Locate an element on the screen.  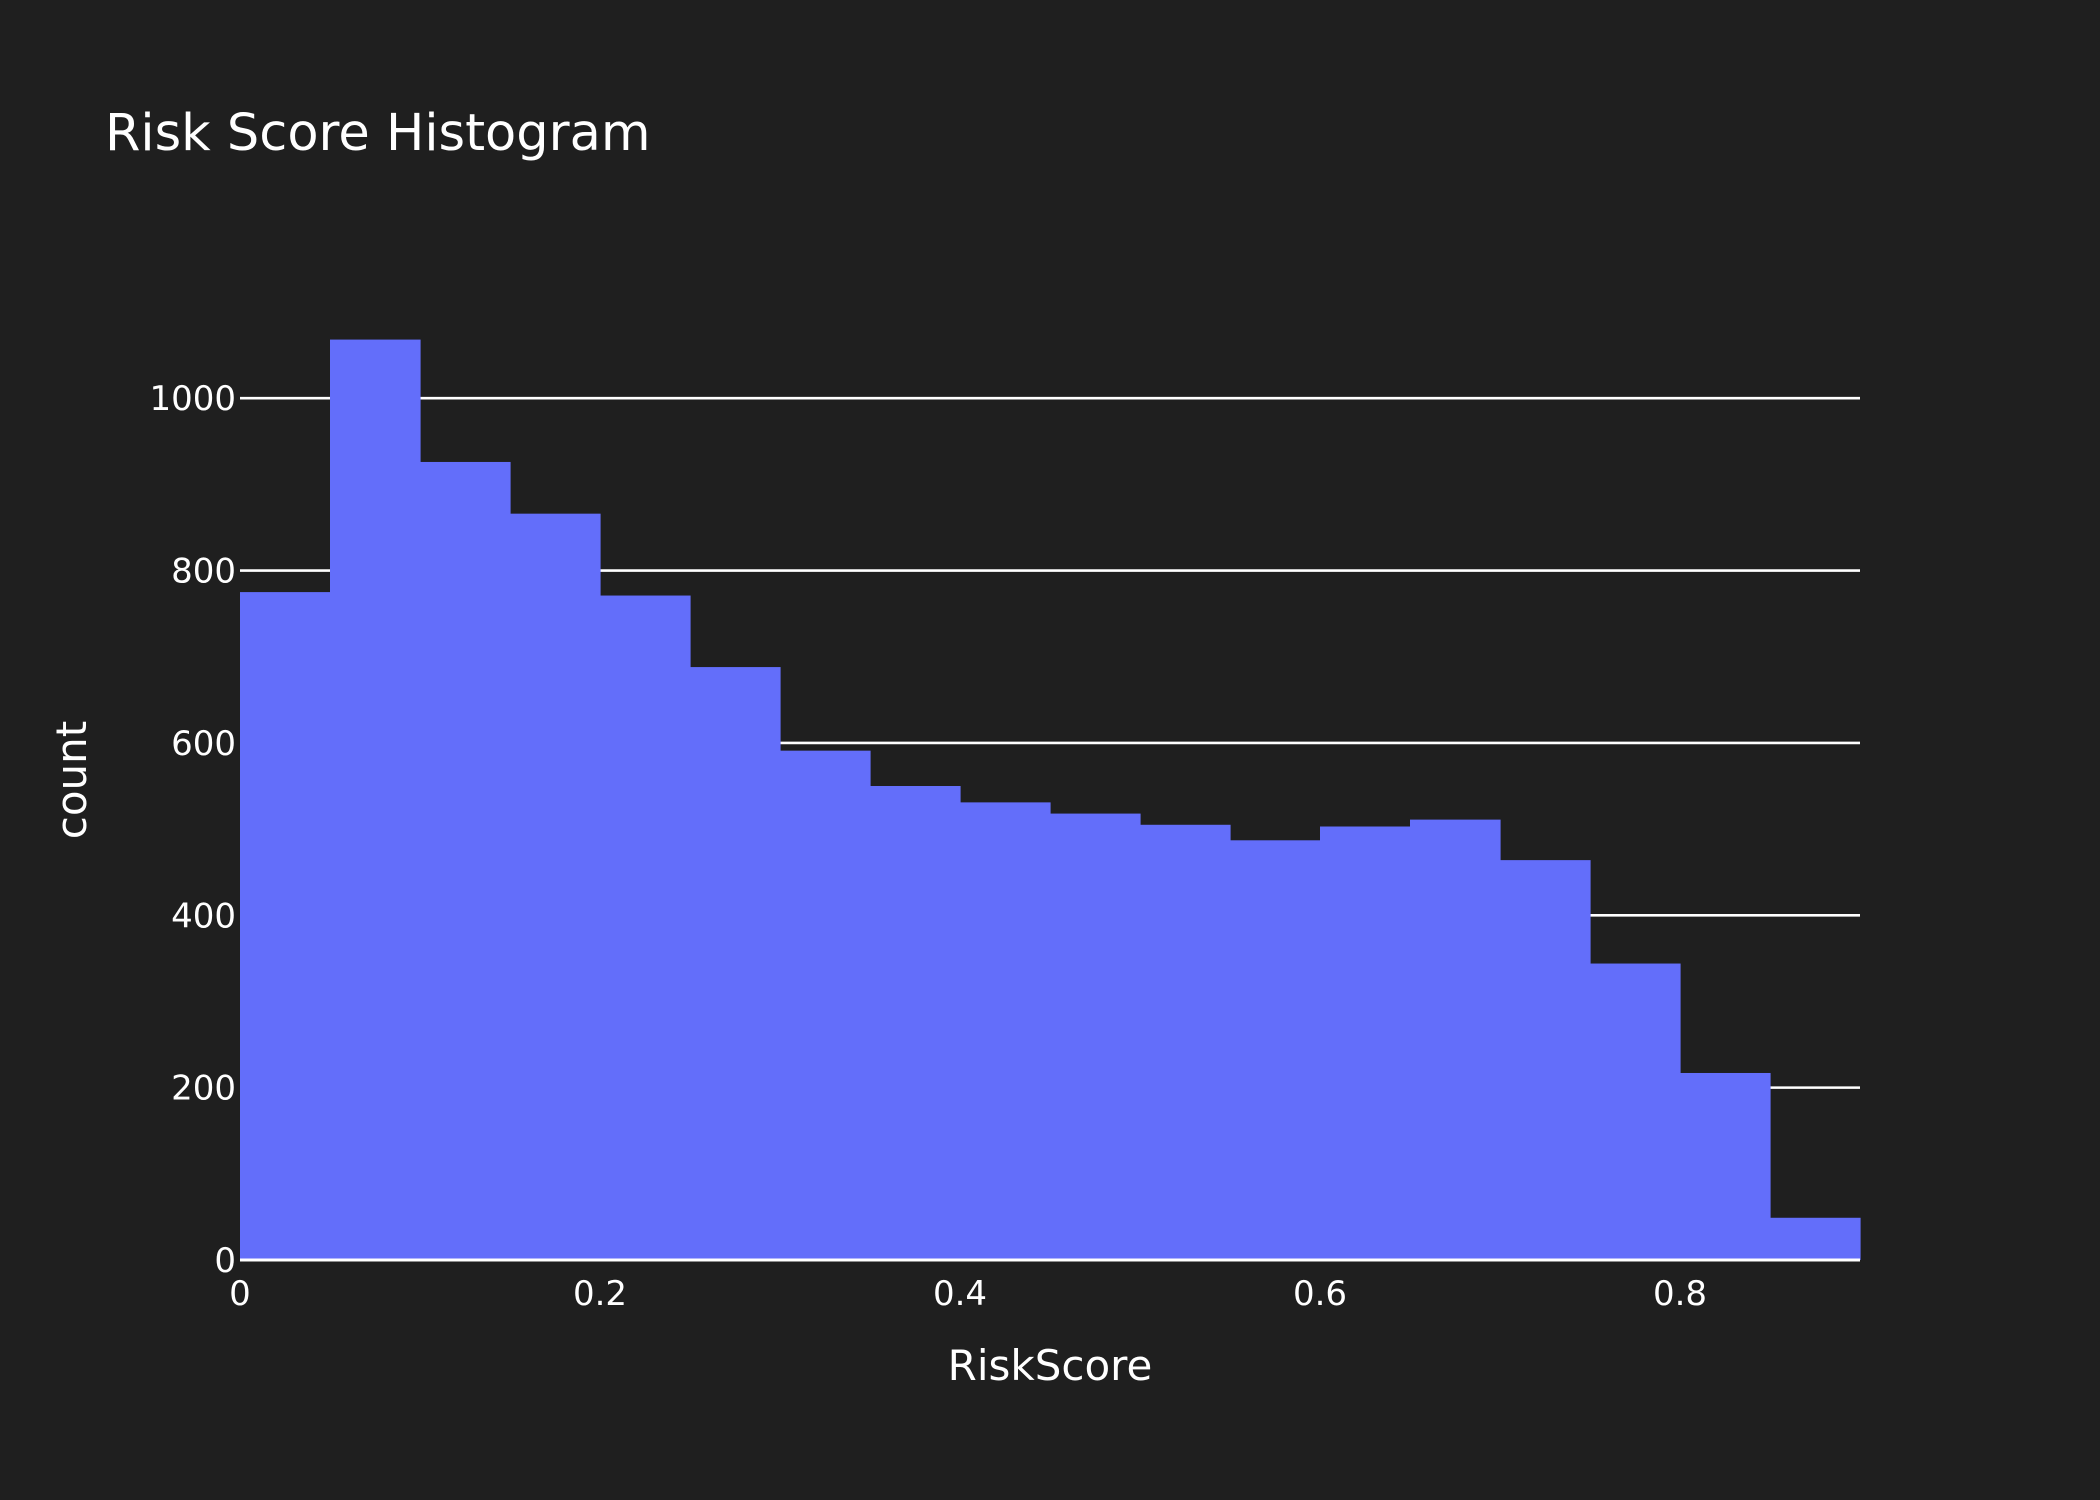
y-tick-label: 1000 is located at coordinates (192, 399).